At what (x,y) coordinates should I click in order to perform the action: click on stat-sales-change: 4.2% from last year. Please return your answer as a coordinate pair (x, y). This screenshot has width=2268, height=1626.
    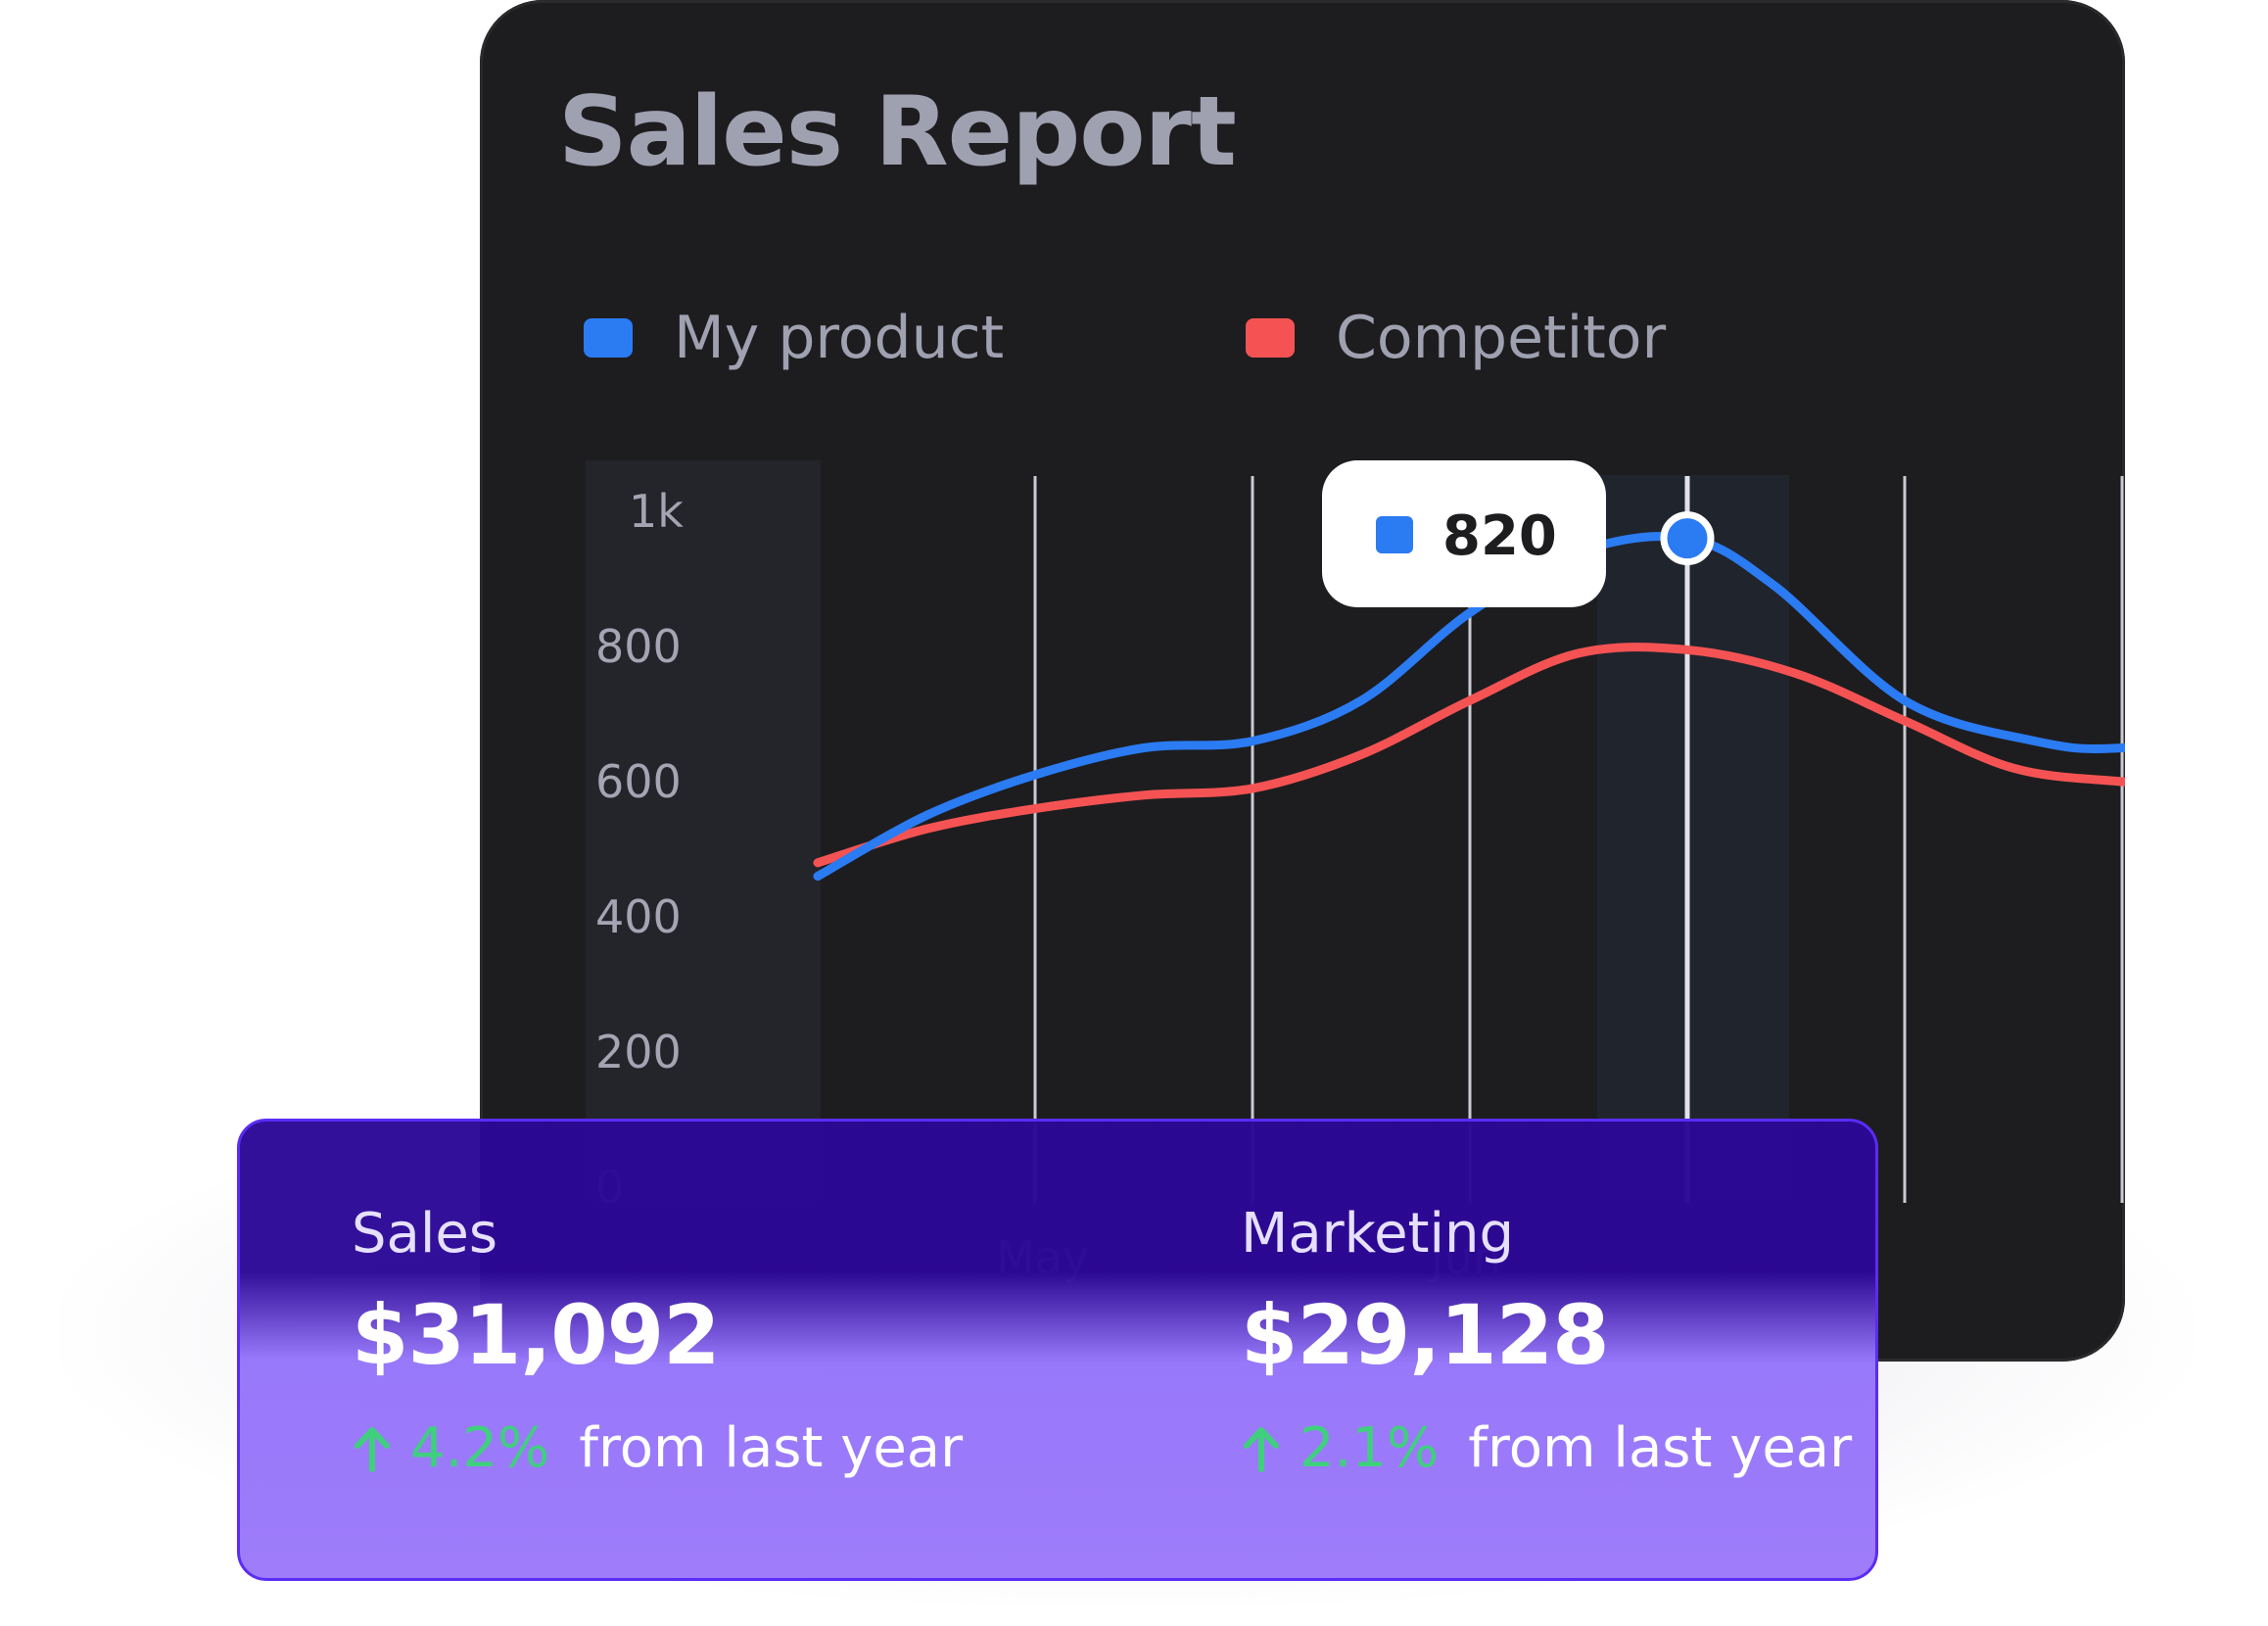
    Looking at the image, I should click on (657, 1448).